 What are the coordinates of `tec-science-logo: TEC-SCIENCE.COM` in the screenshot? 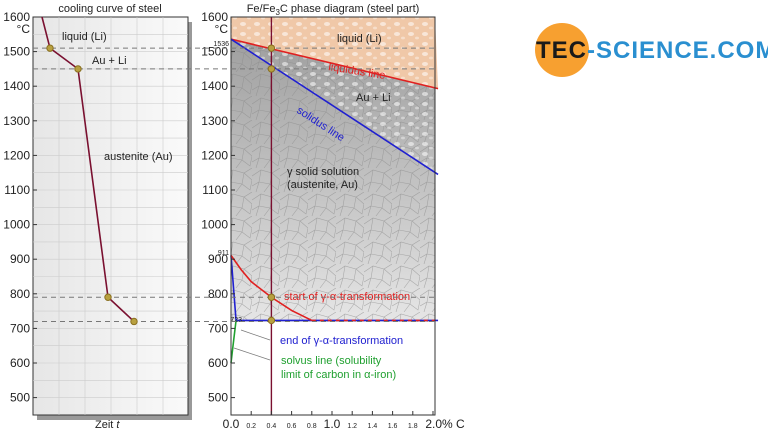 It's located at (651, 50).